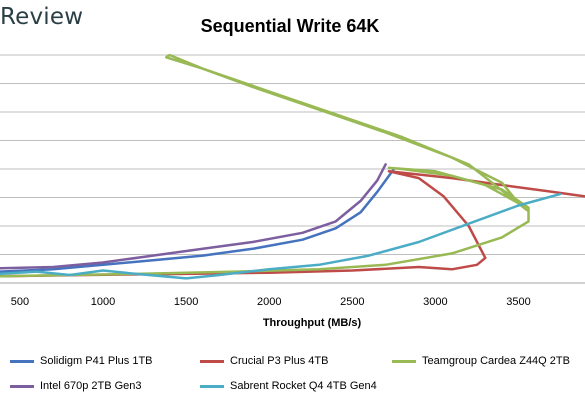 The width and height of the screenshot is (585, 401). I want to click on legend-item: Solidigm P41 Plus 1TB, so click(81, 361).